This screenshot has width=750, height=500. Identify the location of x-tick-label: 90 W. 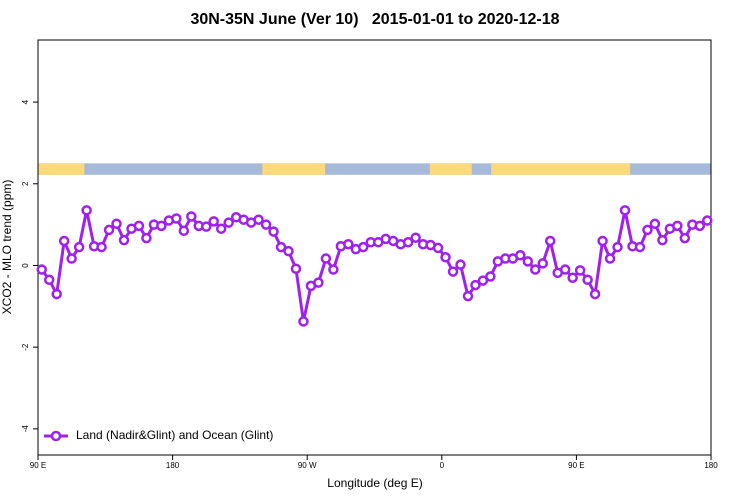
(307, 465).